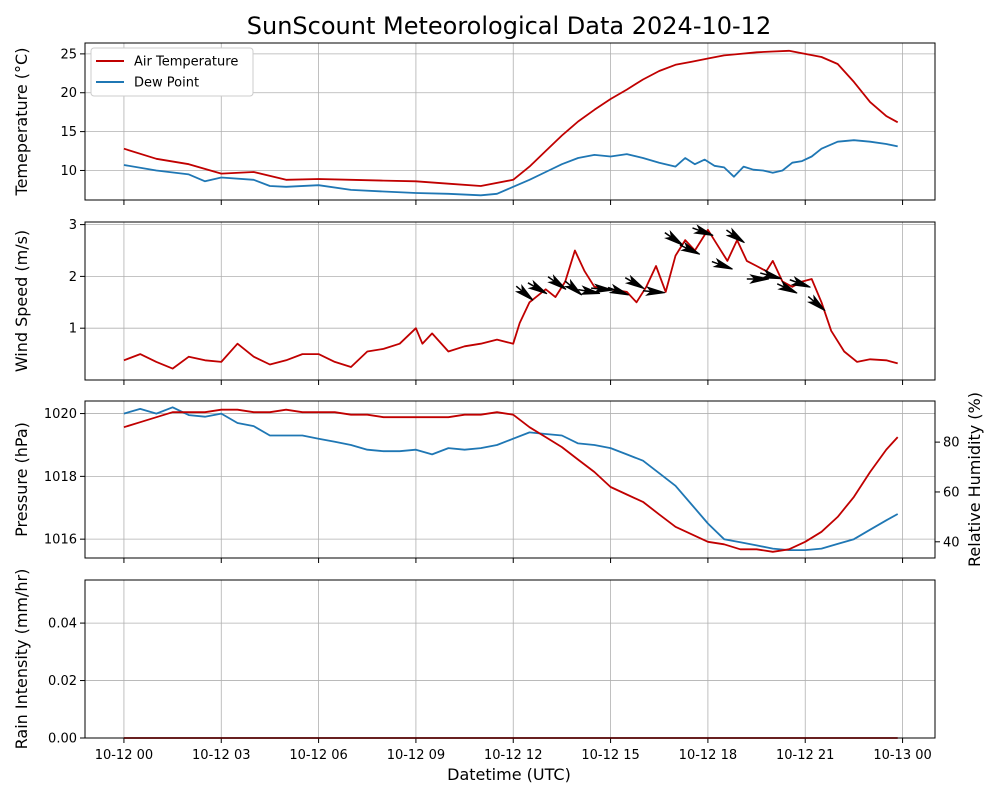 Image resolution: width=1000 pixels, height=800 pixels. Describe the element at coordinates (221, 755) in the screenshot. I see `x-tick-label: 10-12 03` at that location.